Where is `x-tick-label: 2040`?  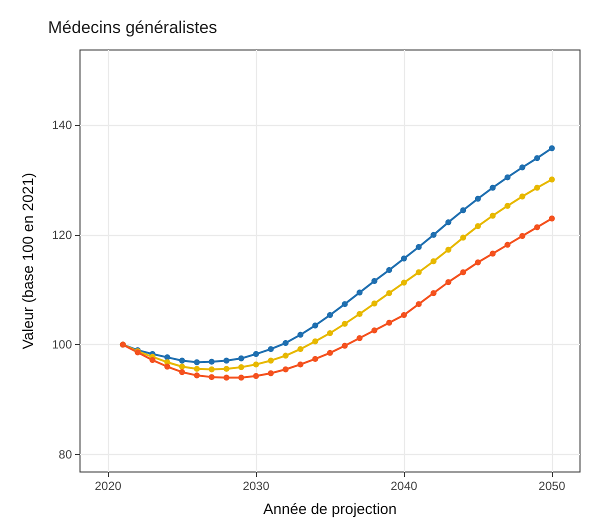 x-tick-label: 2040 is located at coordinates (404, 486).